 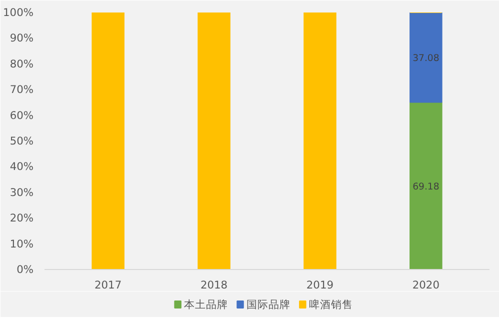 What do you see at coordinates (330, 304) in the screenshot?
I see `legend-label: 啤酒销售` at bounding box center [330, 304].